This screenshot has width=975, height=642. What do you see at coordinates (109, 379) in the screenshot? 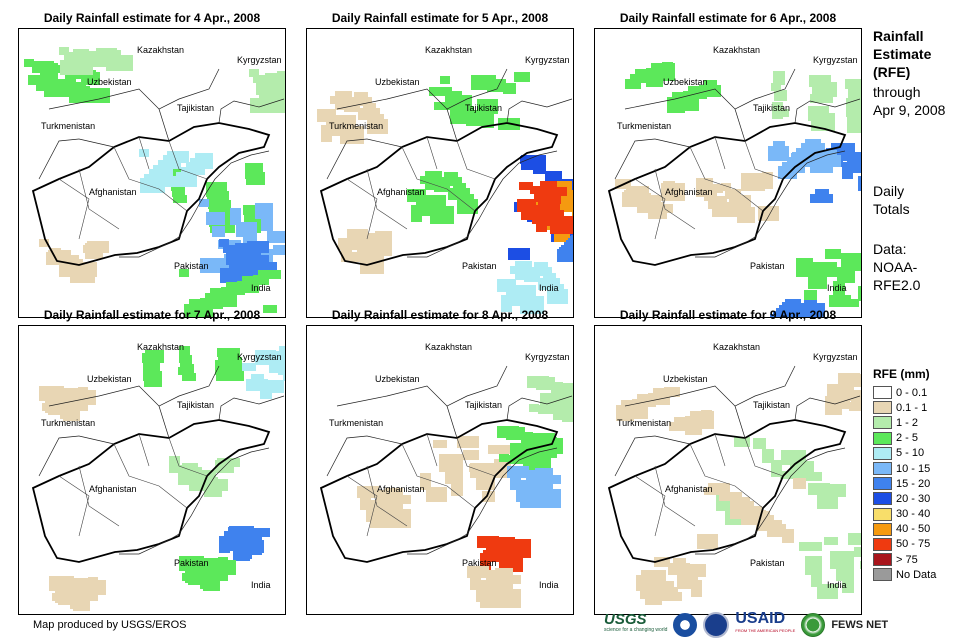
I see `country-label-uzbekistan: Uzbekistan` at bounding box center [109, 379].